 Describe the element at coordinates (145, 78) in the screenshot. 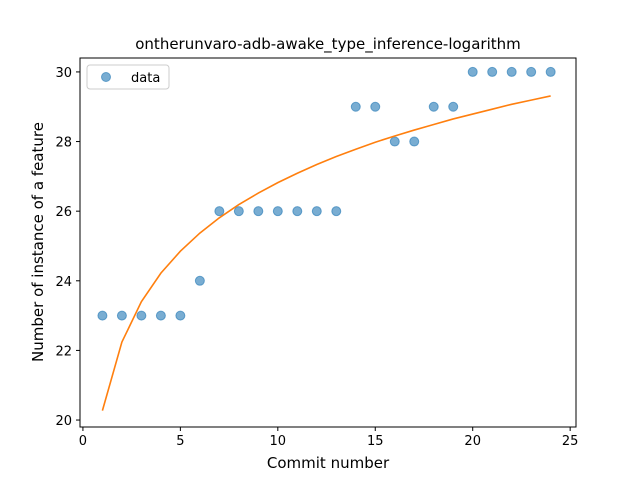

I see `legend-label-data: data` at that location.